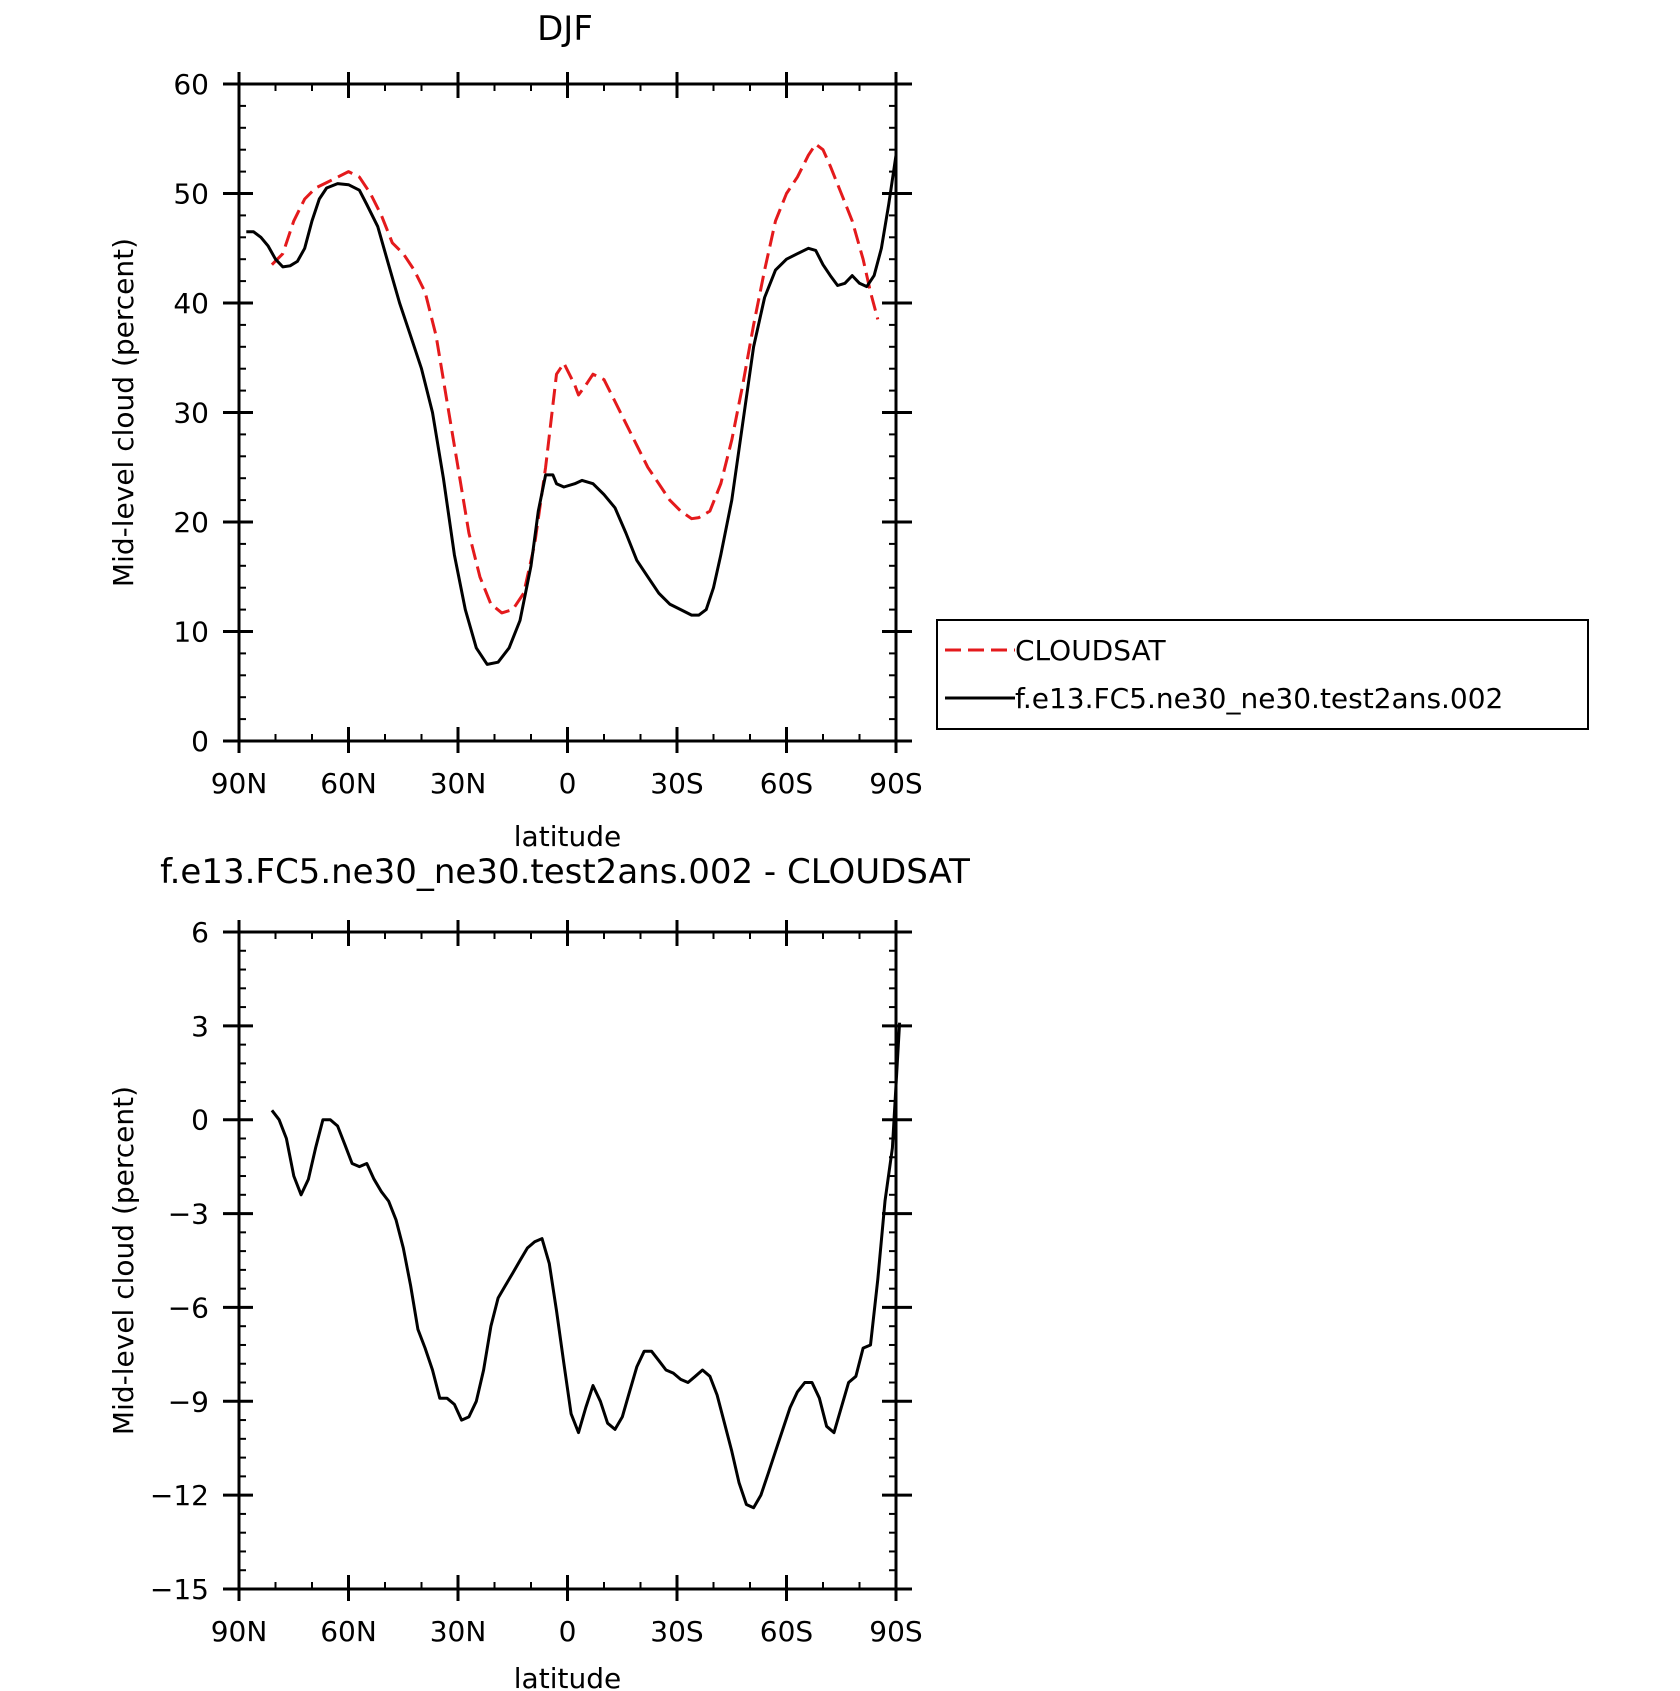 The image size is (1680, 1691). What do you see at coordinates (188, 1401) in the screenshot?
I see `y-tick-label: −9` at bounding box center [188, 1401].